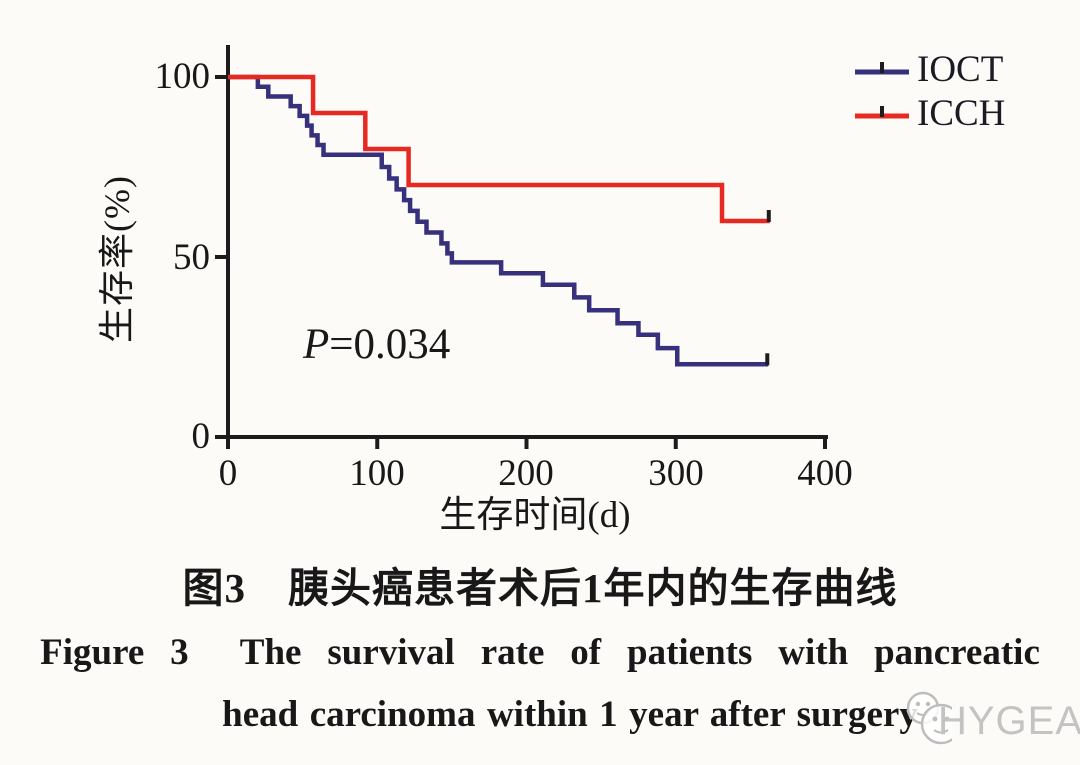 This screenshot has height=765, width=1080. Describe the element at coordinates (499, 149) in the screenshot. I see `icch-survival-curve` at that location.